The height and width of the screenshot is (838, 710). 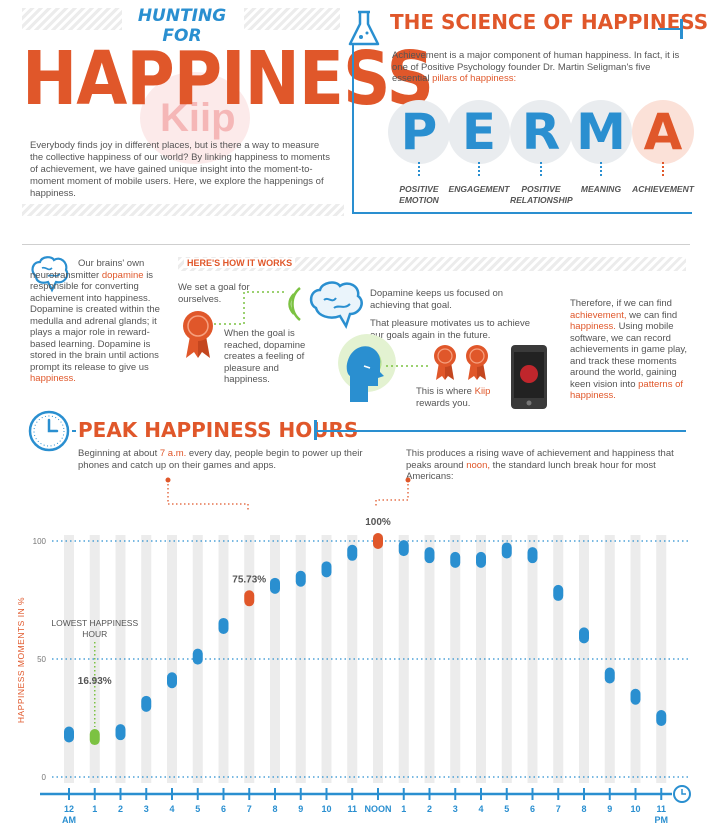 What do you see at coordinates (218, 430) in the screenshot?
I see `peak-title: PEAK HAPPINESS HOURS` at bounding box center [218, 430].